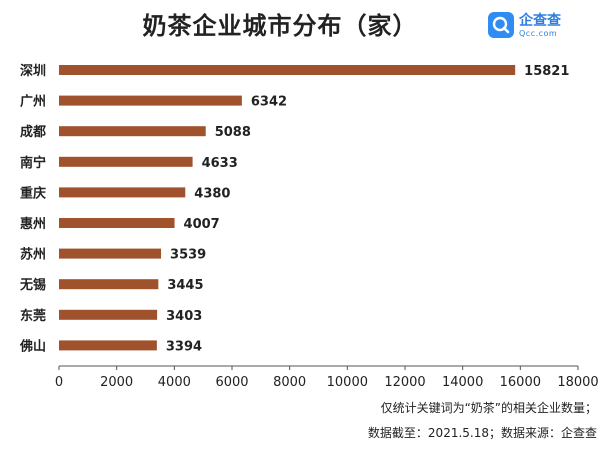 This screenshot has width=607, height=453. What do you see at coordinates (538, 33) in the screenshot?
I see `logo-url: Qcc.com` at bounding box center [538, 33].